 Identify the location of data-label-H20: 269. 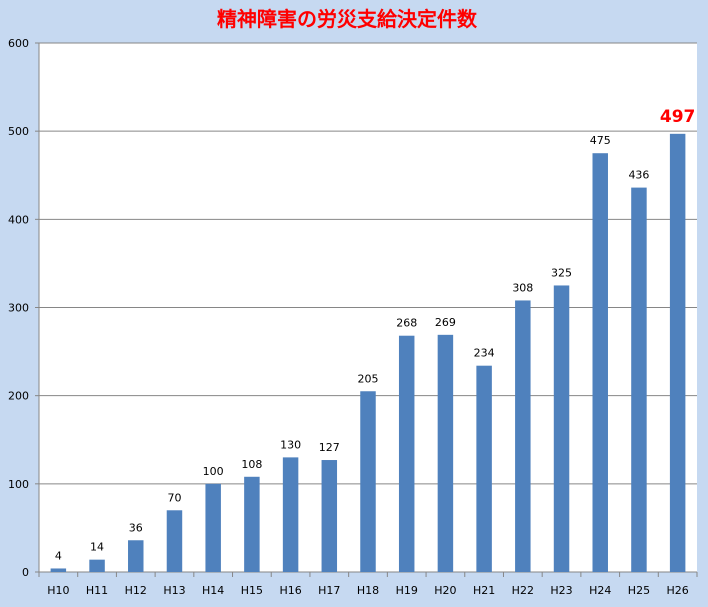
(445, 322).